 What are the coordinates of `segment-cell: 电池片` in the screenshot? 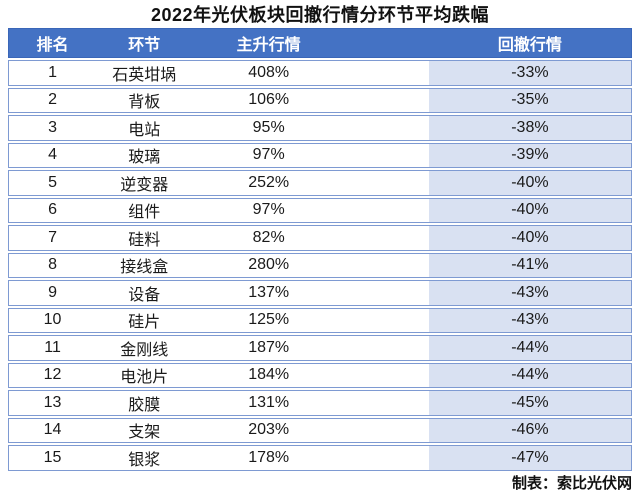 It's located at (144, 378).